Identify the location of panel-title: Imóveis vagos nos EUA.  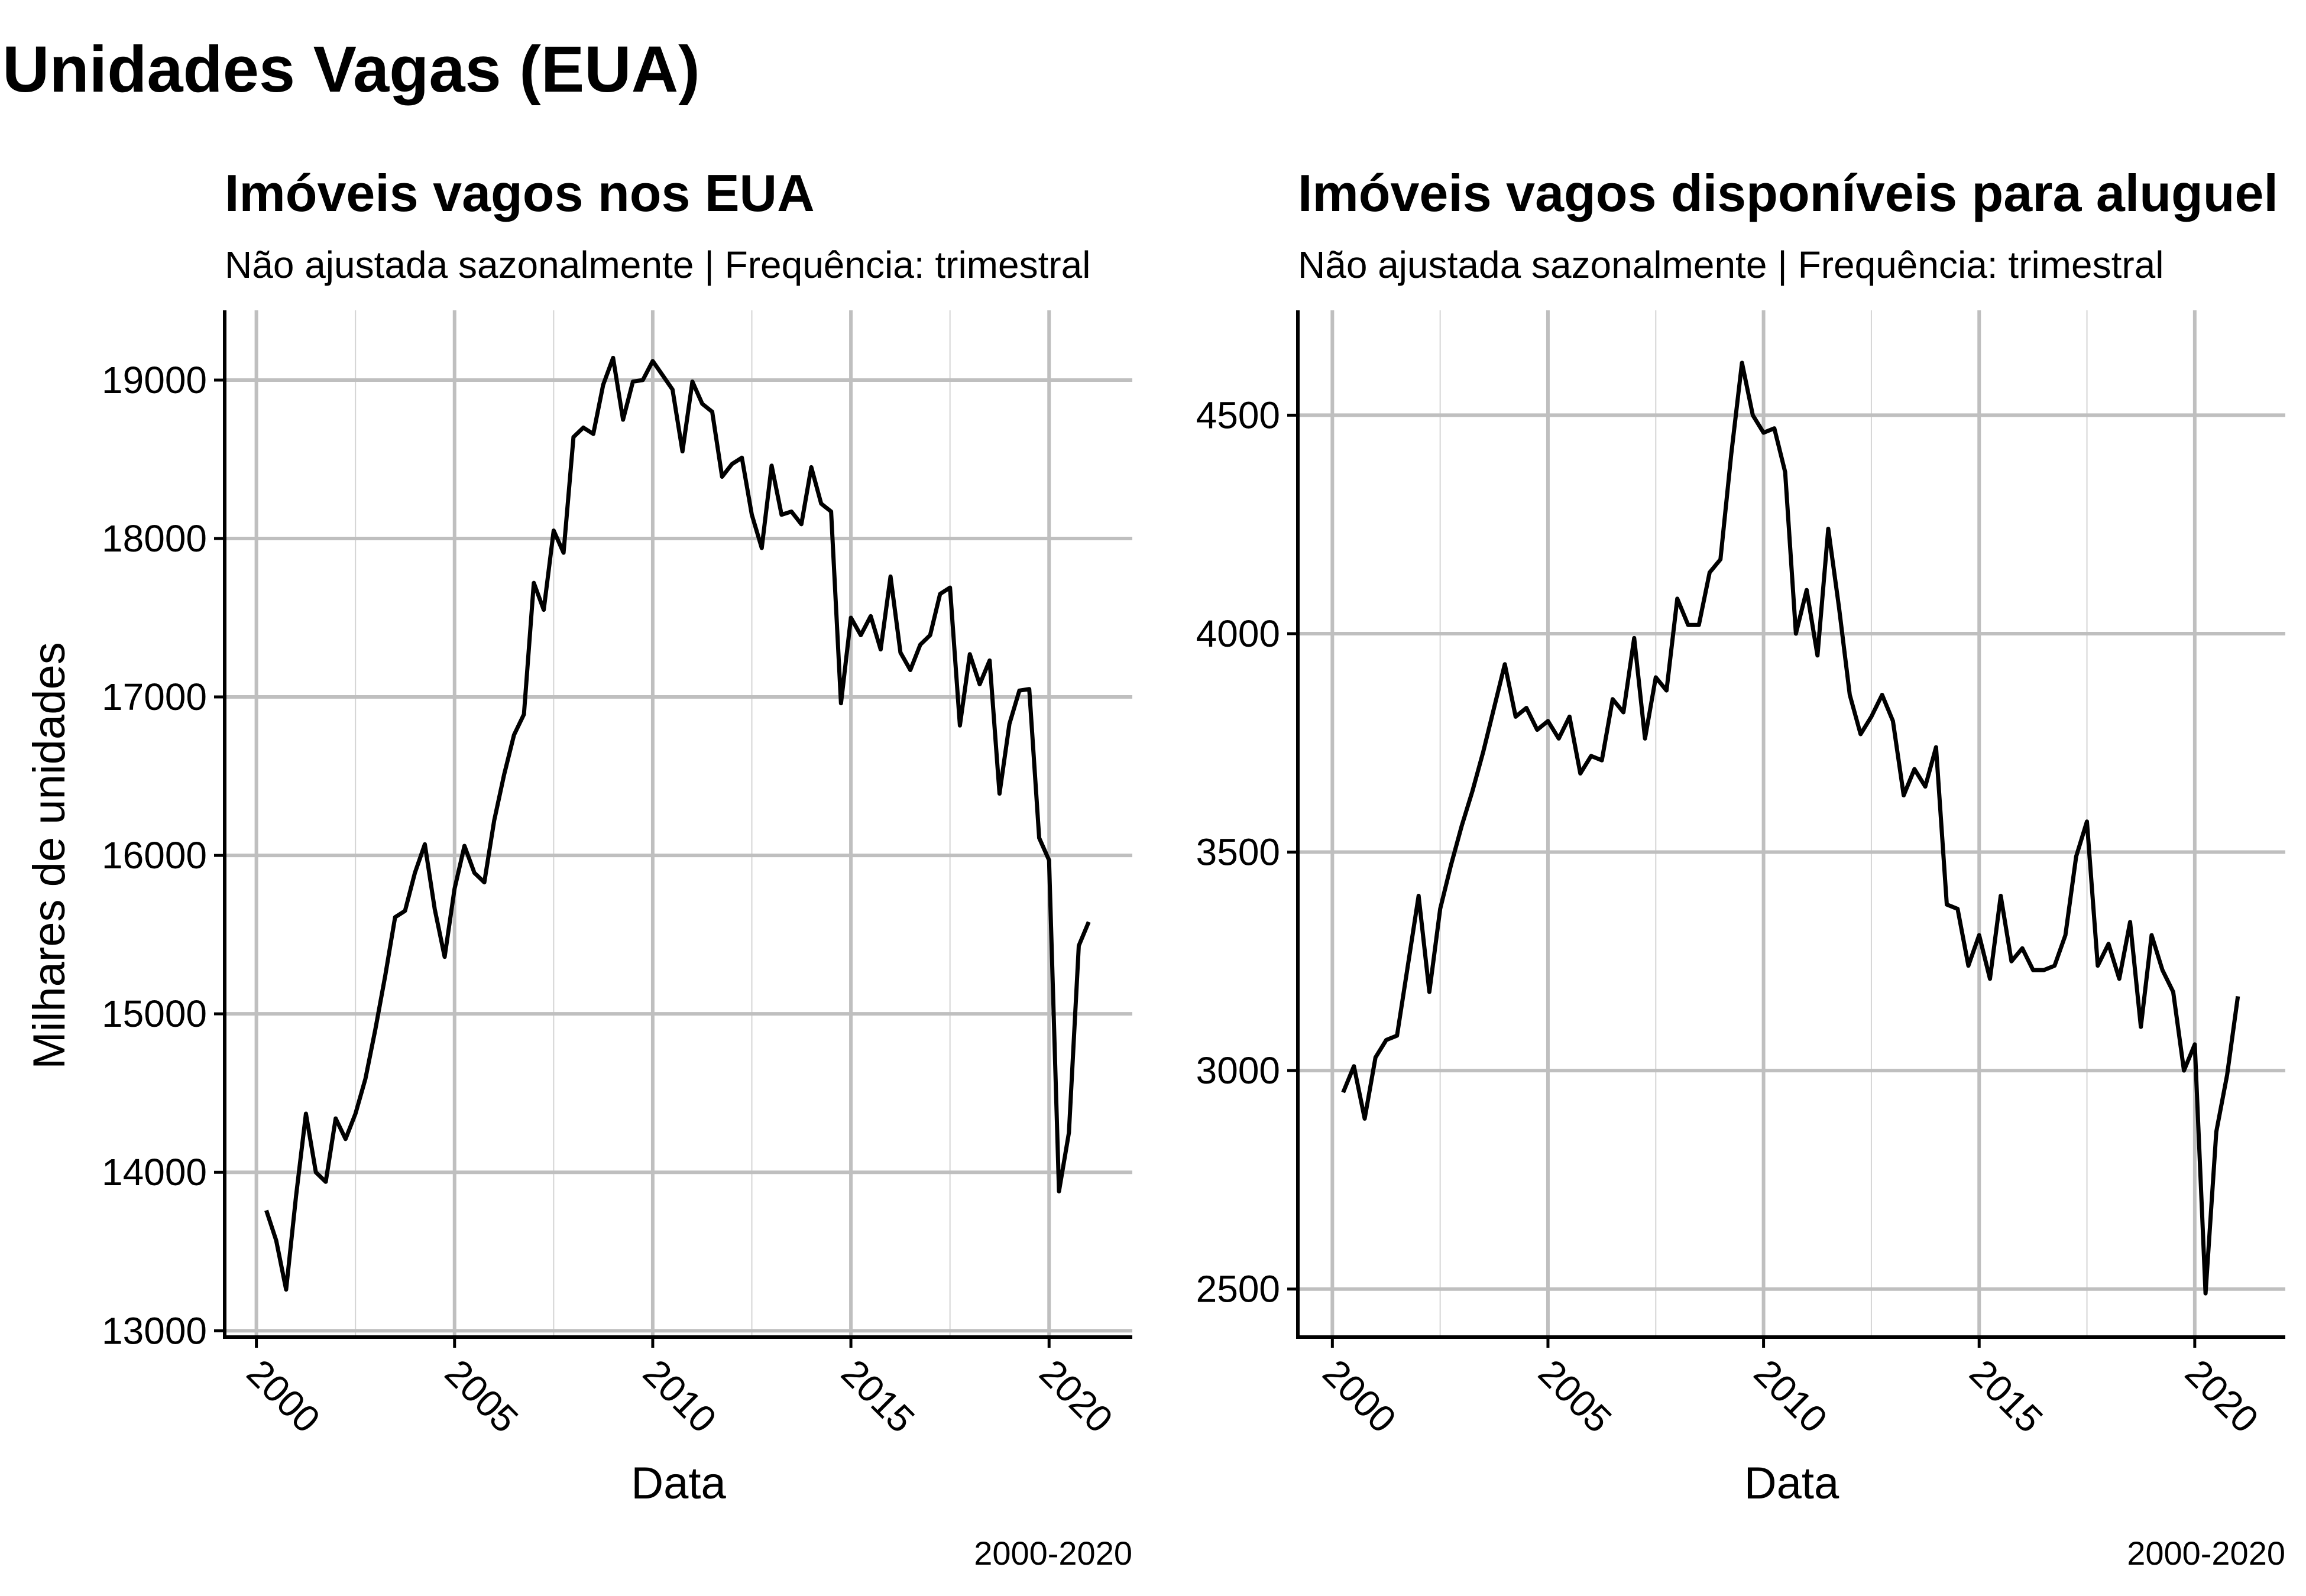
(520, 193).